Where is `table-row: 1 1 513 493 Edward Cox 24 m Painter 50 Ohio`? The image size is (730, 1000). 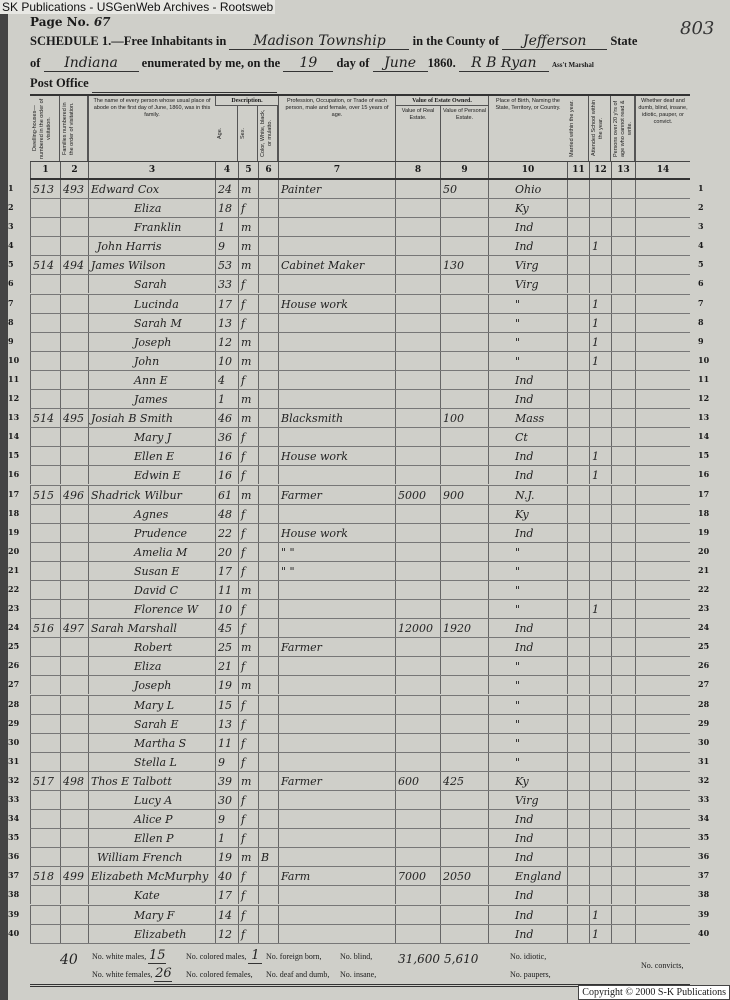
table-row: 1 1 513 493 Edward Cox 24 m Painter 50 Ohio is located at coordinates (356, 190).